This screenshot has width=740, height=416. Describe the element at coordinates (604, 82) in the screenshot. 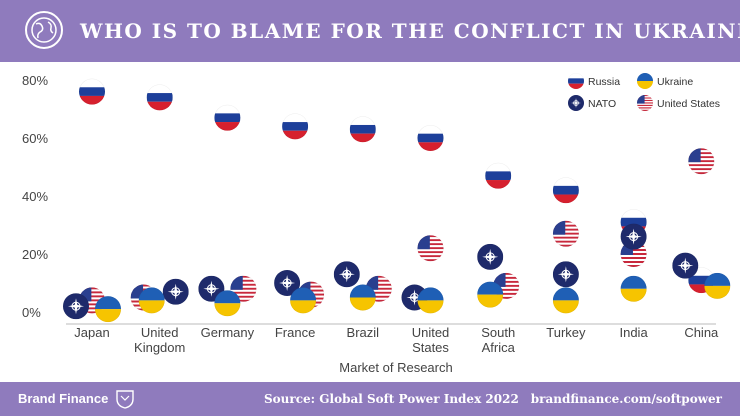

I see `legend-label: Russia` at that location.